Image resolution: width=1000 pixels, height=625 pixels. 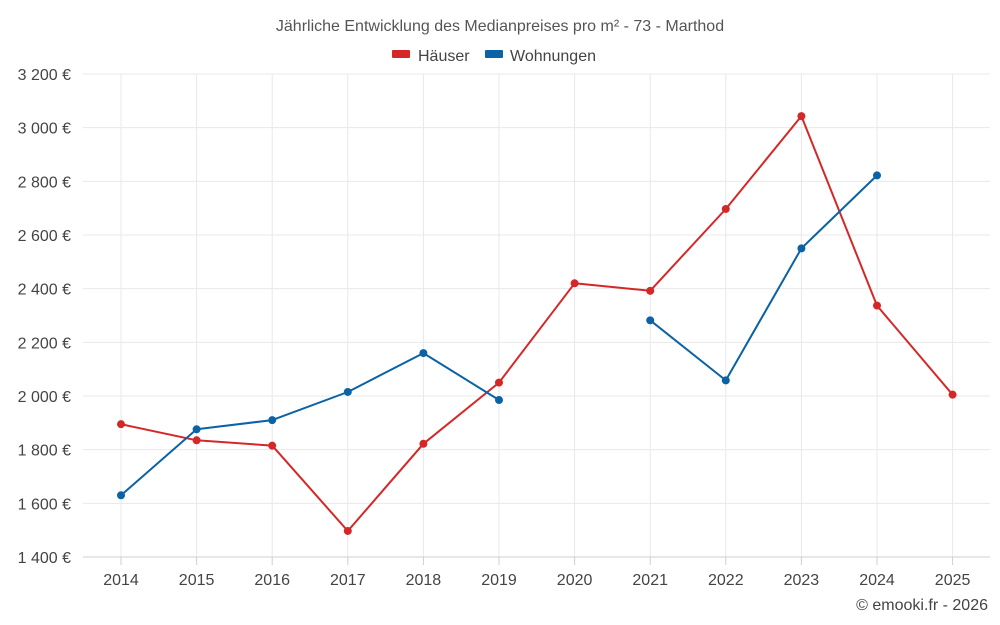 I want to click on x-tick-label: 2019, so click(x=499, y=580).